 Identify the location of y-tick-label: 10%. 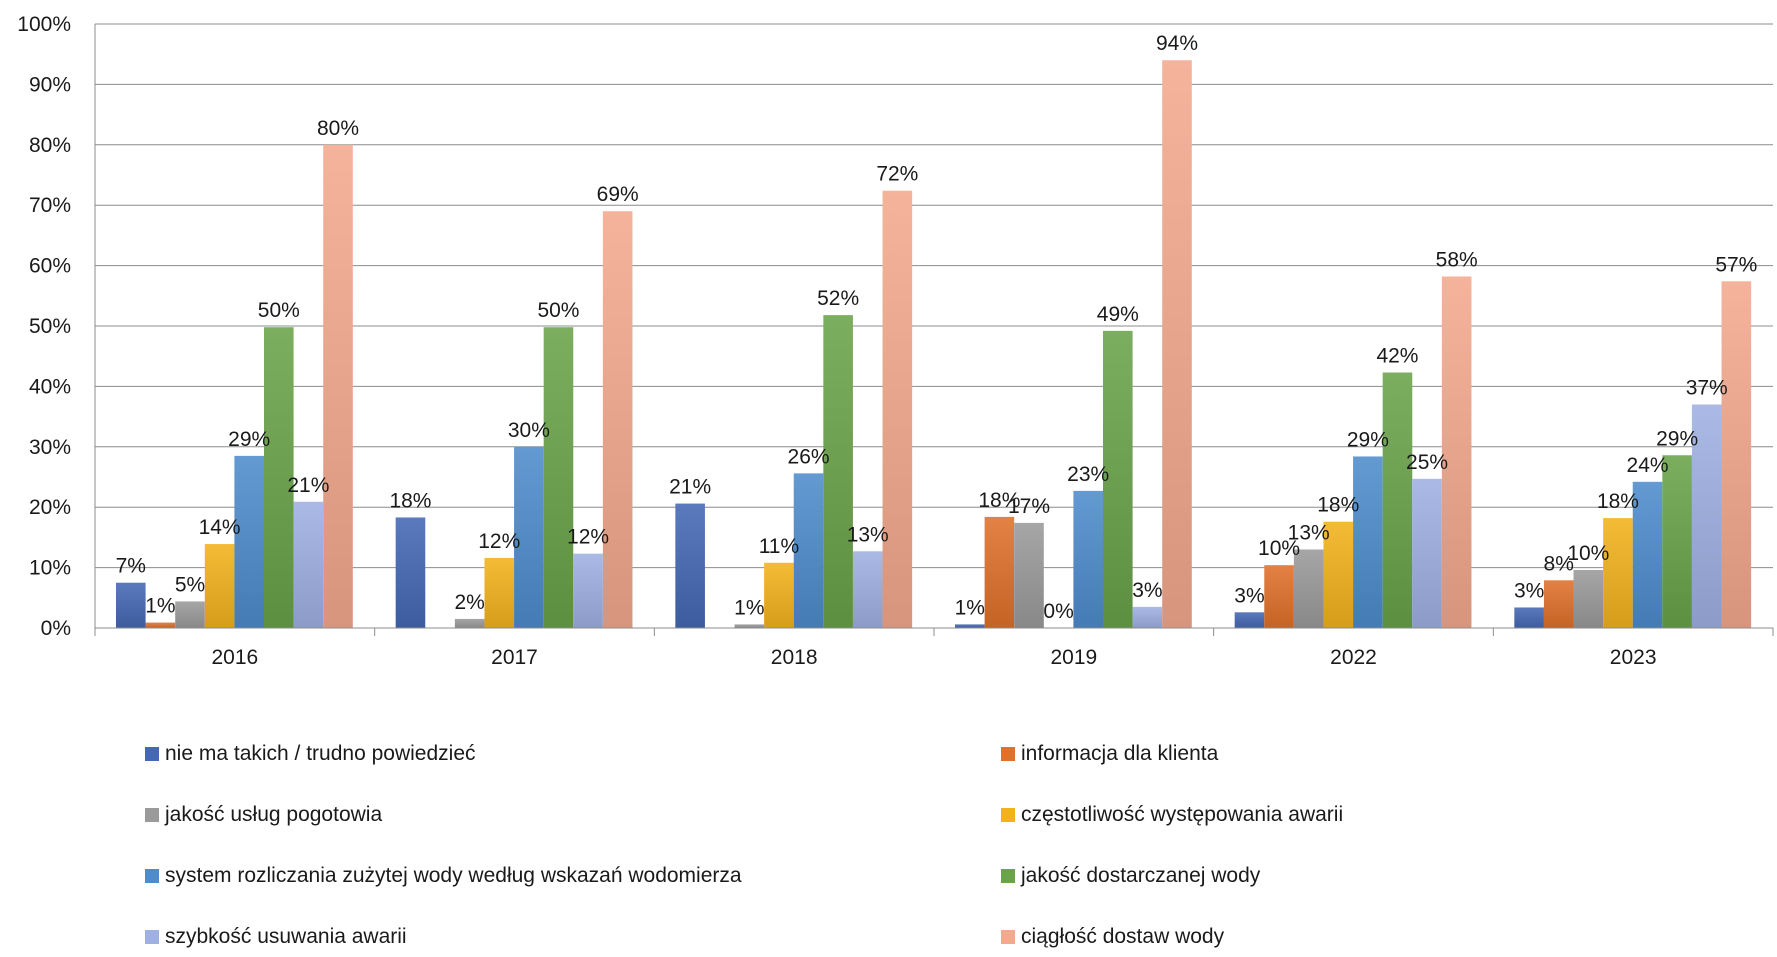
(50, 568).